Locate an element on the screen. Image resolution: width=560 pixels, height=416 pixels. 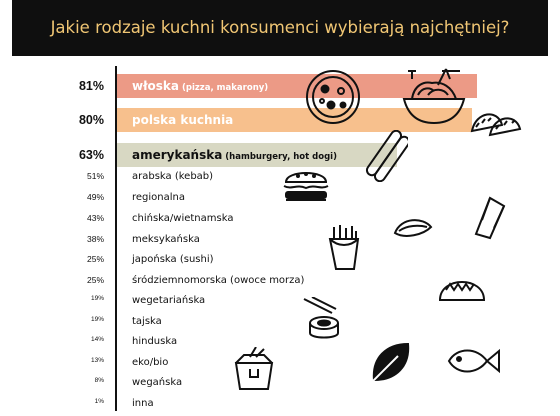
hamburger-icon is located at coordinates (306, 185).